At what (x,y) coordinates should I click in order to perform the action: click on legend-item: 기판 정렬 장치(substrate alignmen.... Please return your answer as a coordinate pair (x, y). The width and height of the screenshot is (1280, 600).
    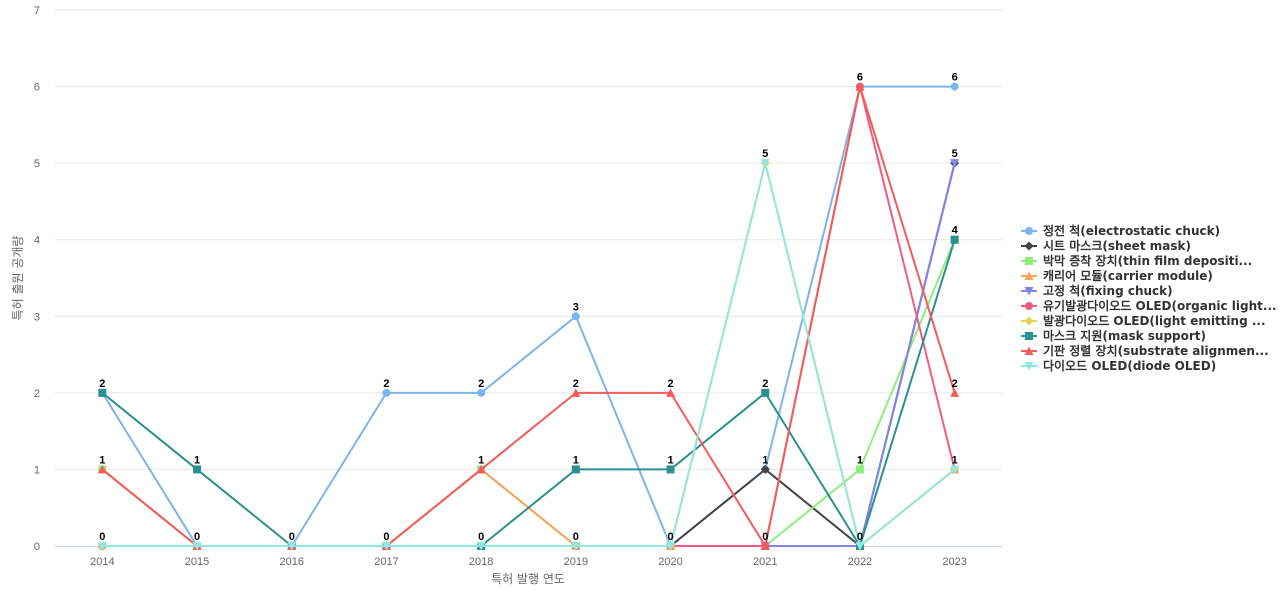
    Looking at the image, I should click on (1150, 350).